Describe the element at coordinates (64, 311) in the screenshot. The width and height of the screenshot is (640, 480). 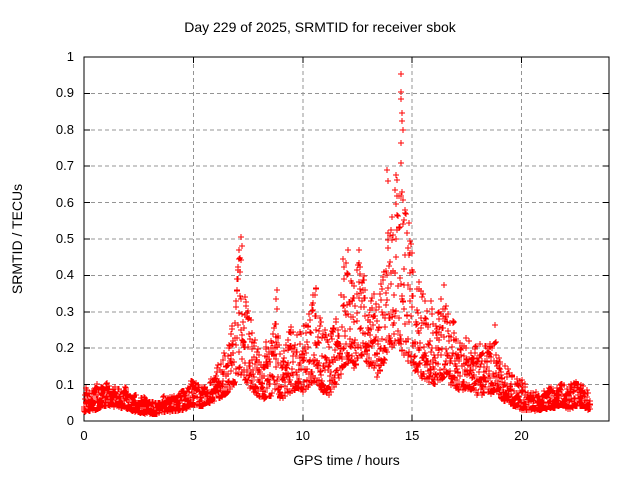
I see `y-tick-label: 0.3` at that location.